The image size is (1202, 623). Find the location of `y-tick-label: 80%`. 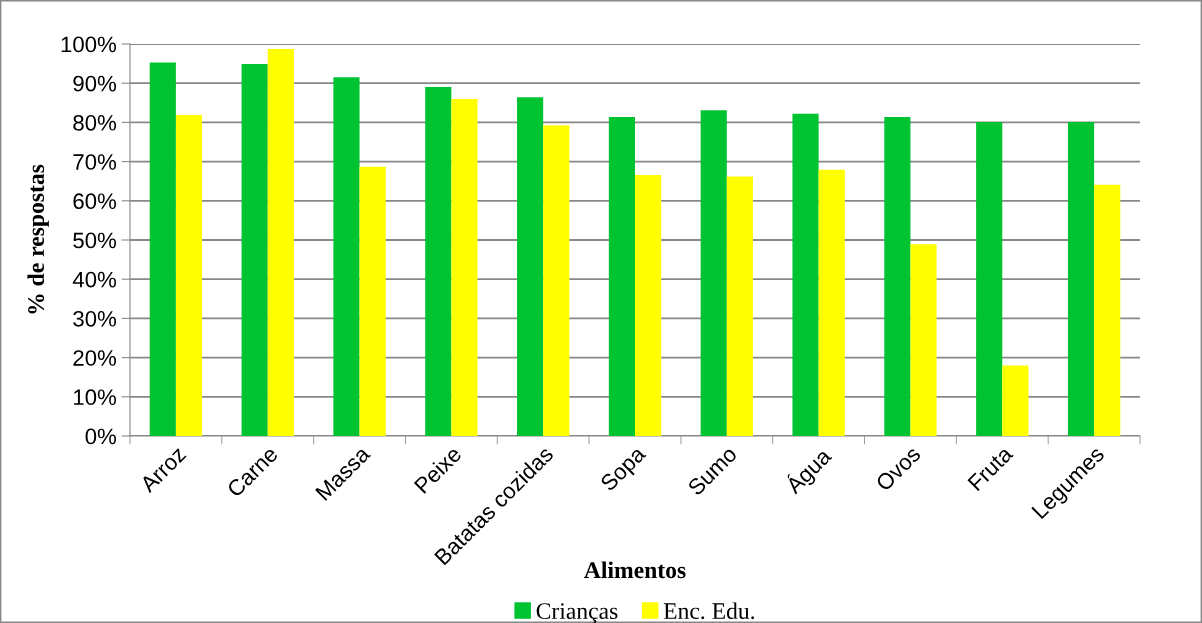

y-tick-label: 80% is located at coordinates (95, 122).